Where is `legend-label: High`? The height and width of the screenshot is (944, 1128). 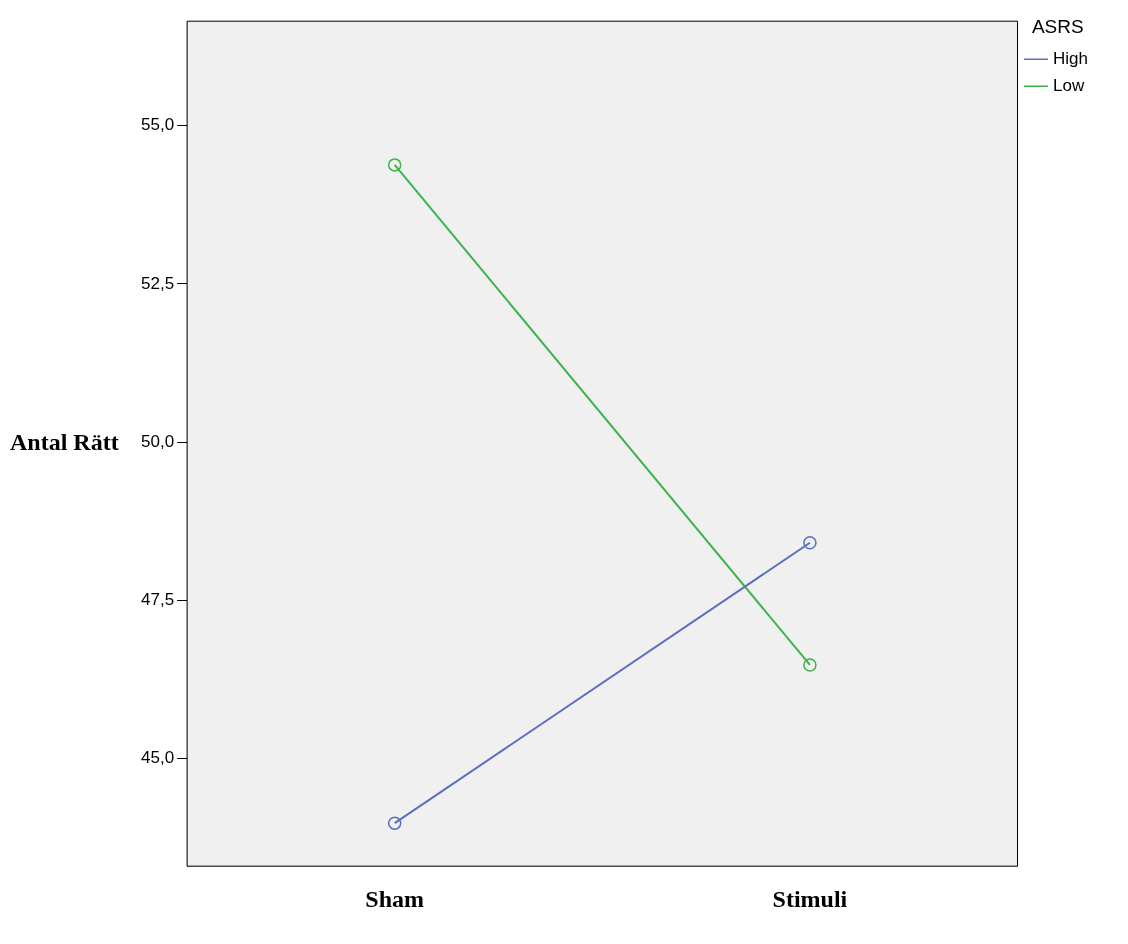 legend-label: High is located at coordinates (1071, 58).